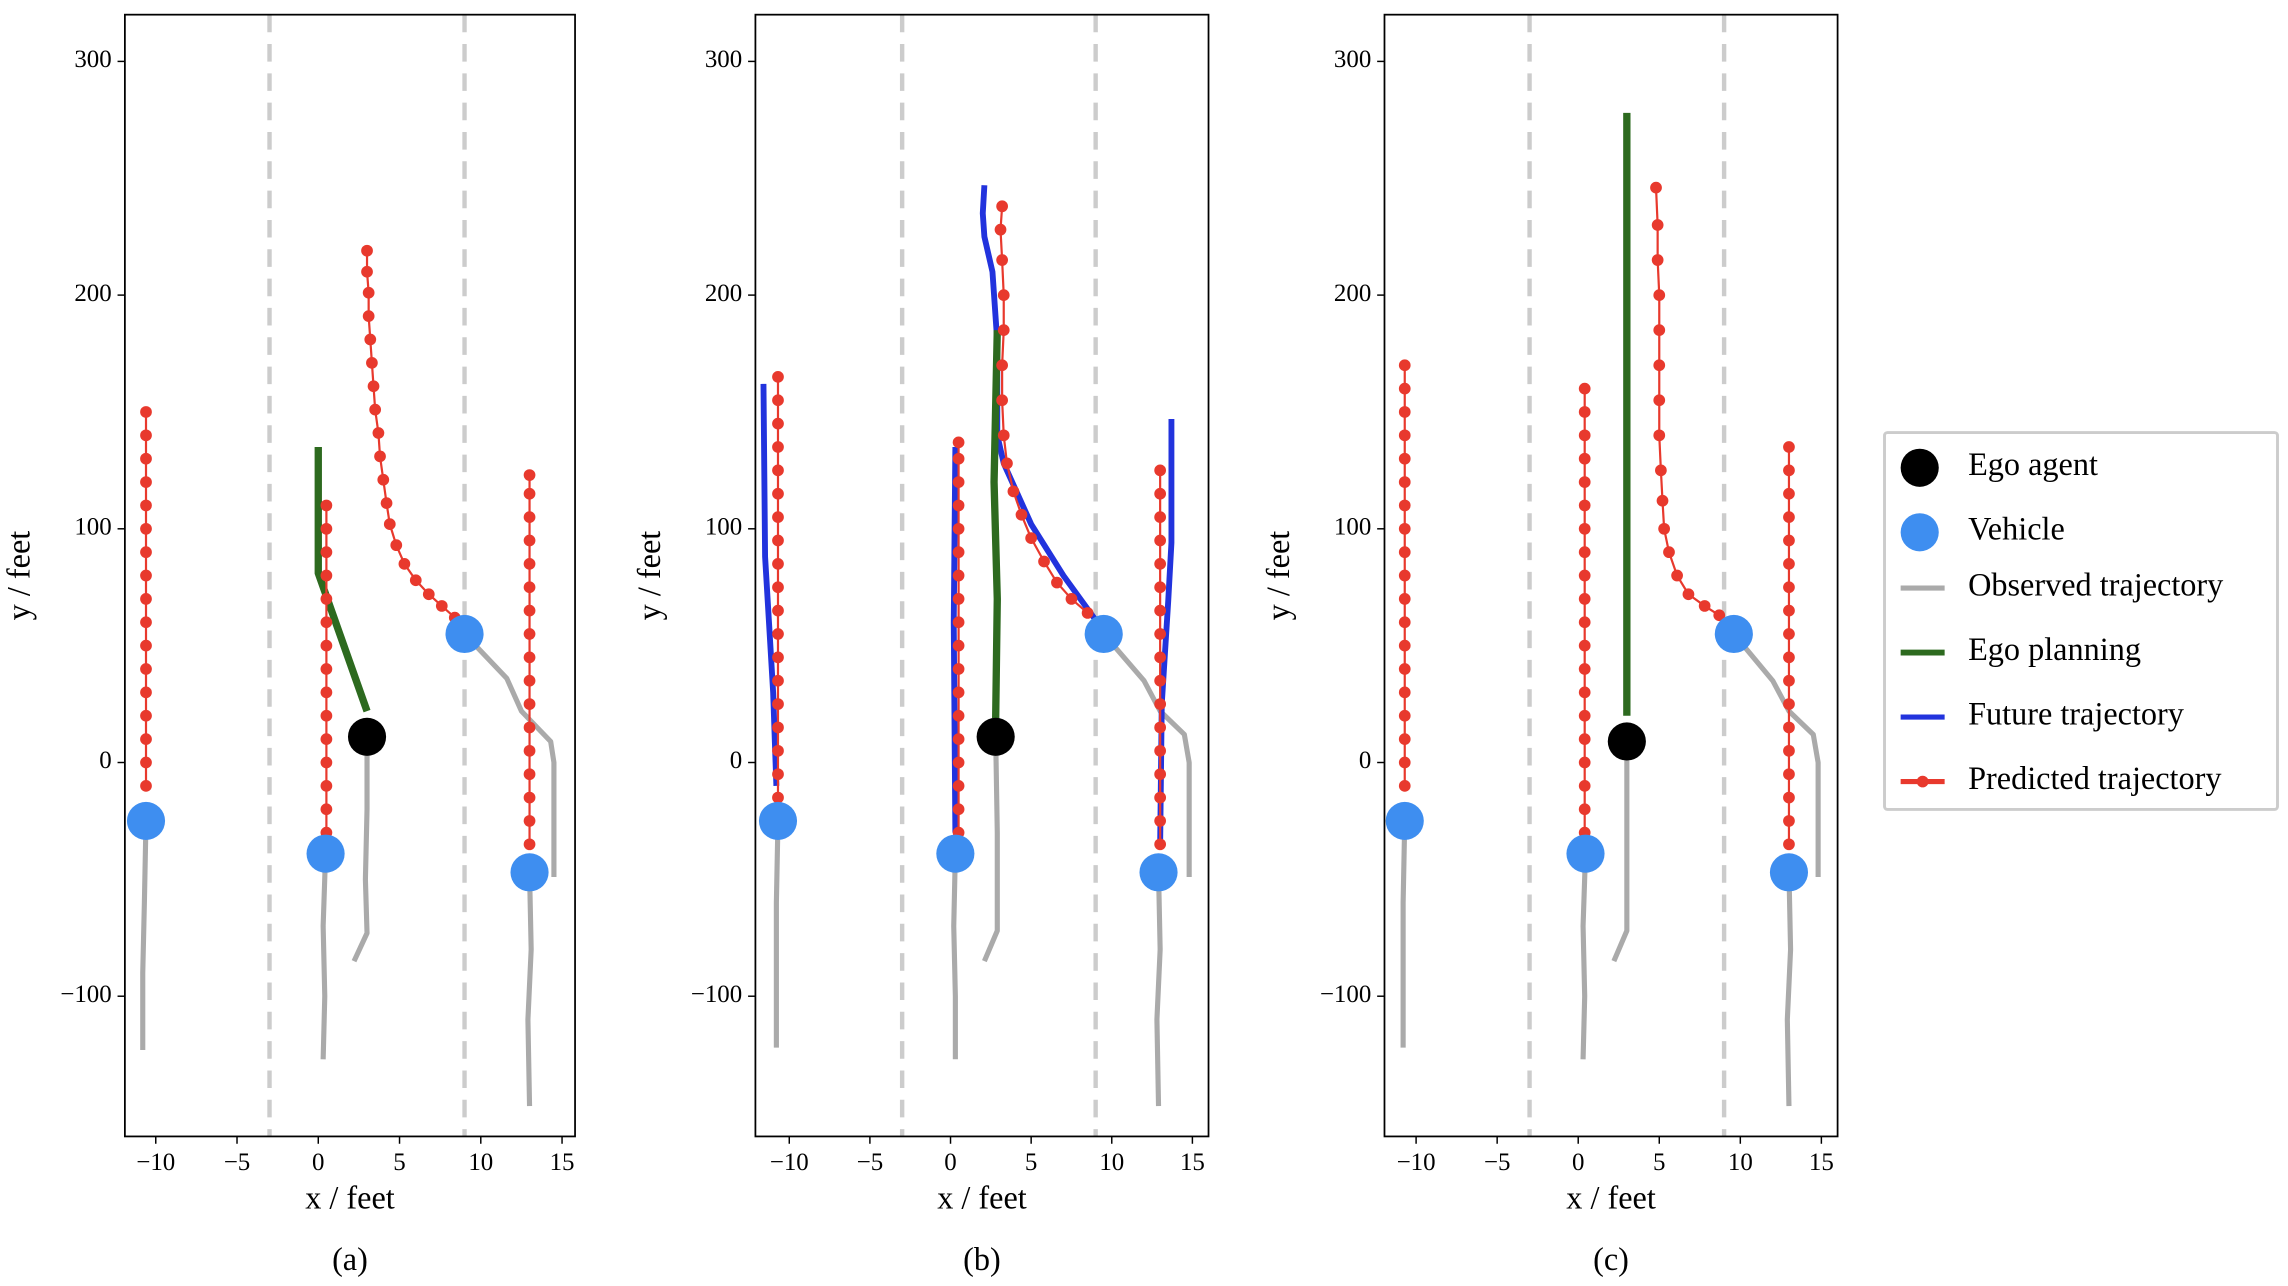 This screenshot has width=2288, height=1286. I want to click on x-tick-label: 15, so click(1821, 1162).